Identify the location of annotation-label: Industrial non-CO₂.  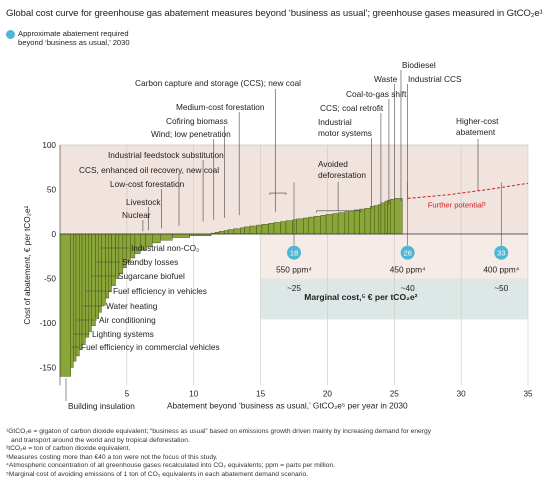
(165, 248).